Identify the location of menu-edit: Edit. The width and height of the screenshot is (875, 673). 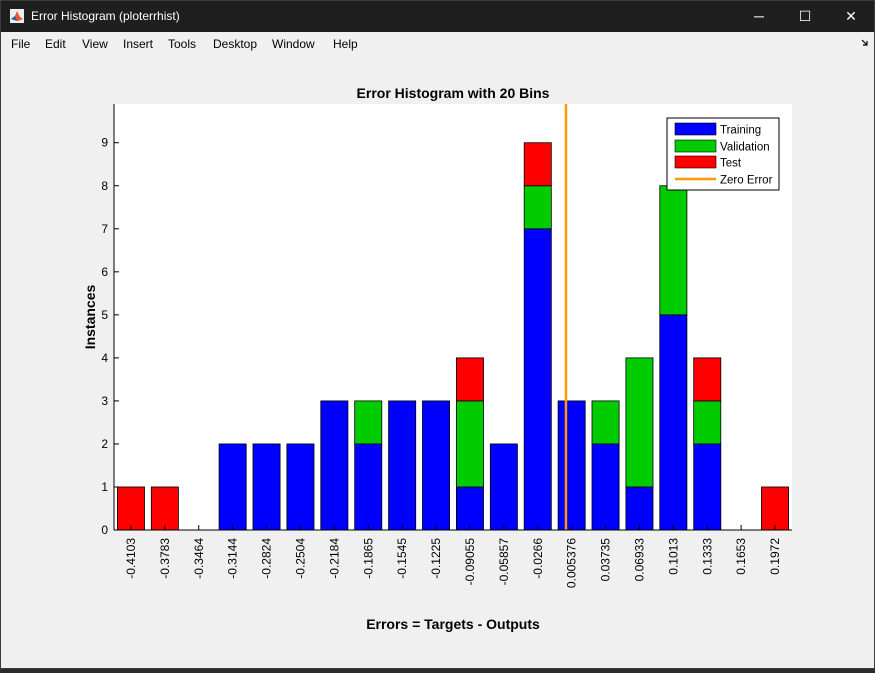
(55, 44).